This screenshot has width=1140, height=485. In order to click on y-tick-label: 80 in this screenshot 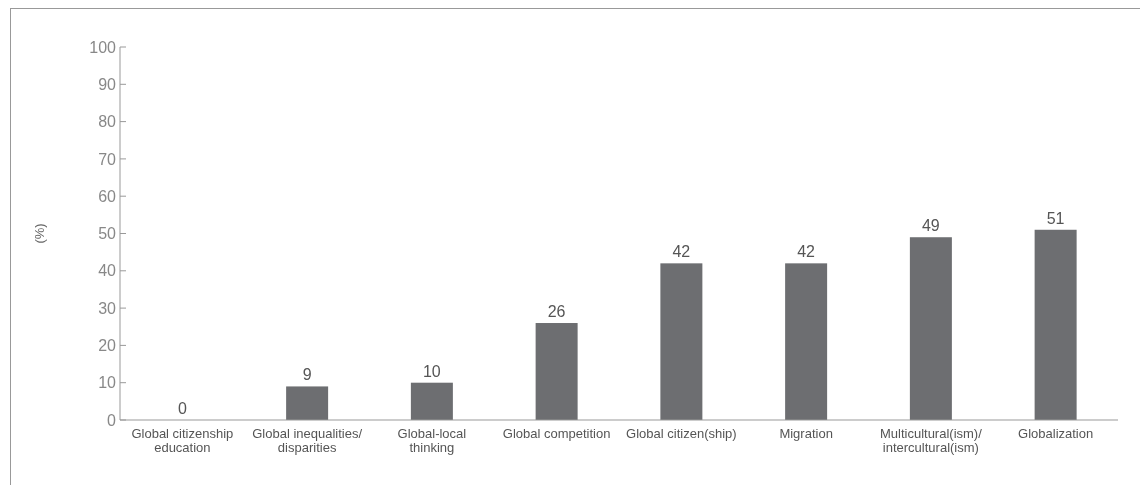, I will do `click(107, 122)`.